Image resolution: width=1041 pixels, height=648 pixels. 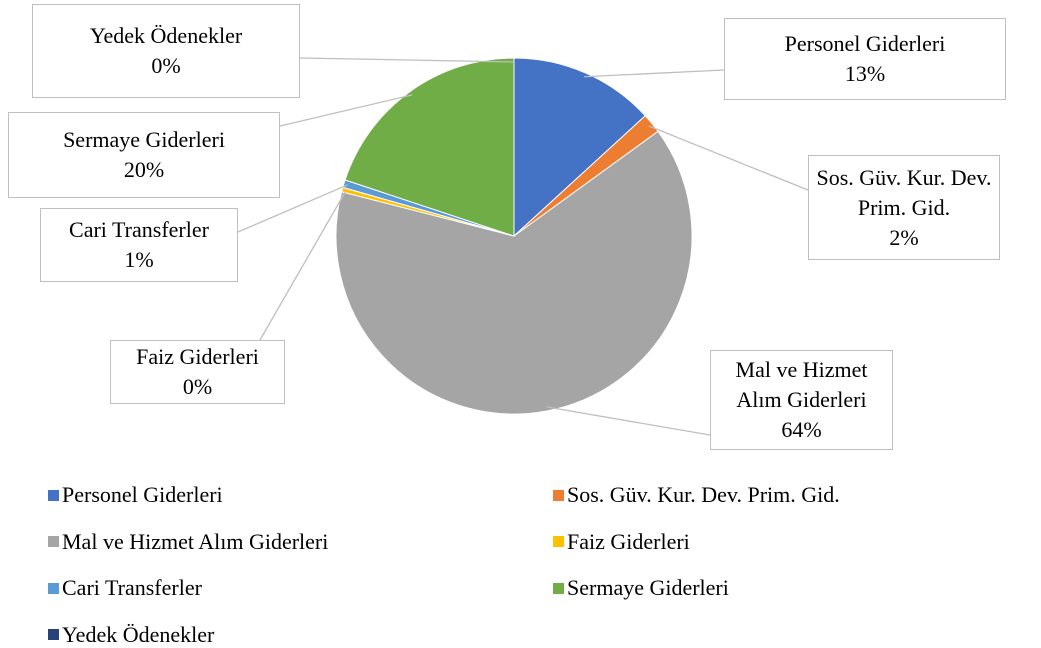 I want to click on legend-item: Mal ve Hizmet Alım Giderleri, so click(x=188, y=542).